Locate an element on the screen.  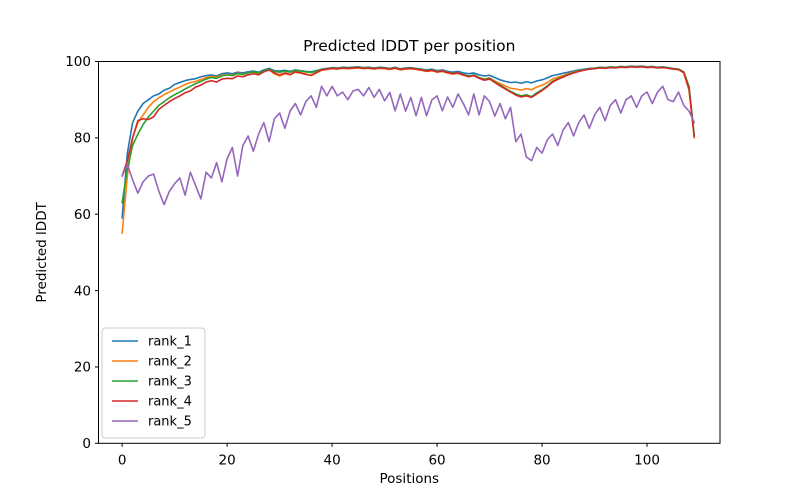
legend-label-rank_2: rank_2 is located at coordinates (170, 362).